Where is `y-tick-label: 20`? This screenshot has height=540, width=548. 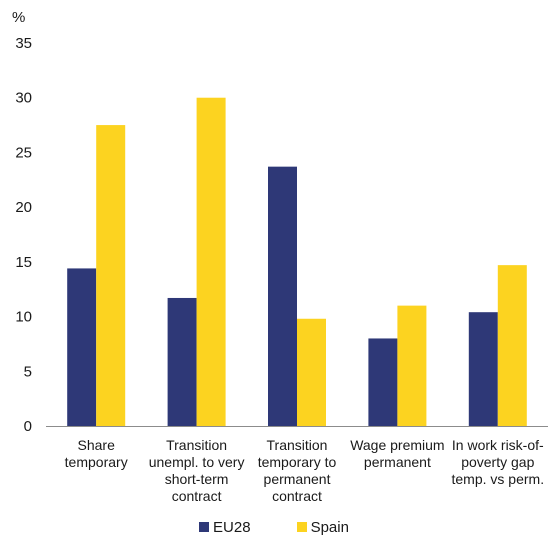
y-tick-label: 20 is located at coordinates (23, 207).